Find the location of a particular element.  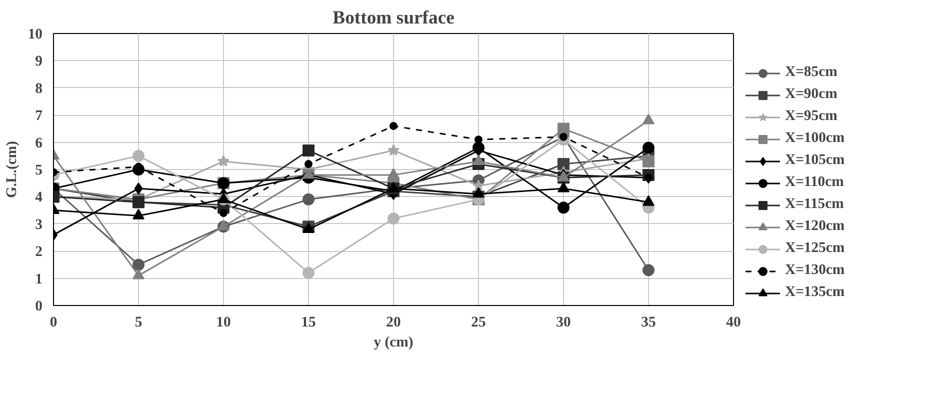

legend-label: X=125cm is located at coordinates (815, 249).